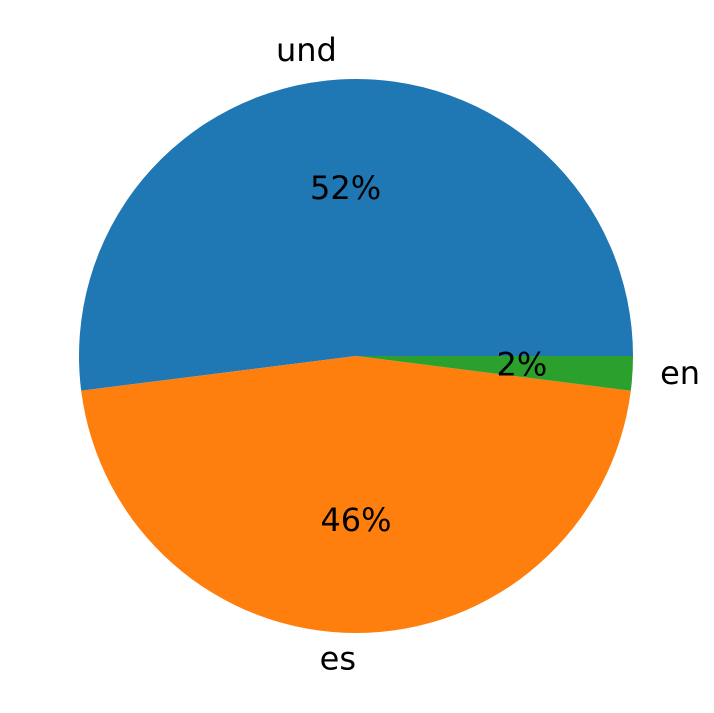 The image size is (714, 713). I want to click on percent-label: 46%, so click(355, 520).